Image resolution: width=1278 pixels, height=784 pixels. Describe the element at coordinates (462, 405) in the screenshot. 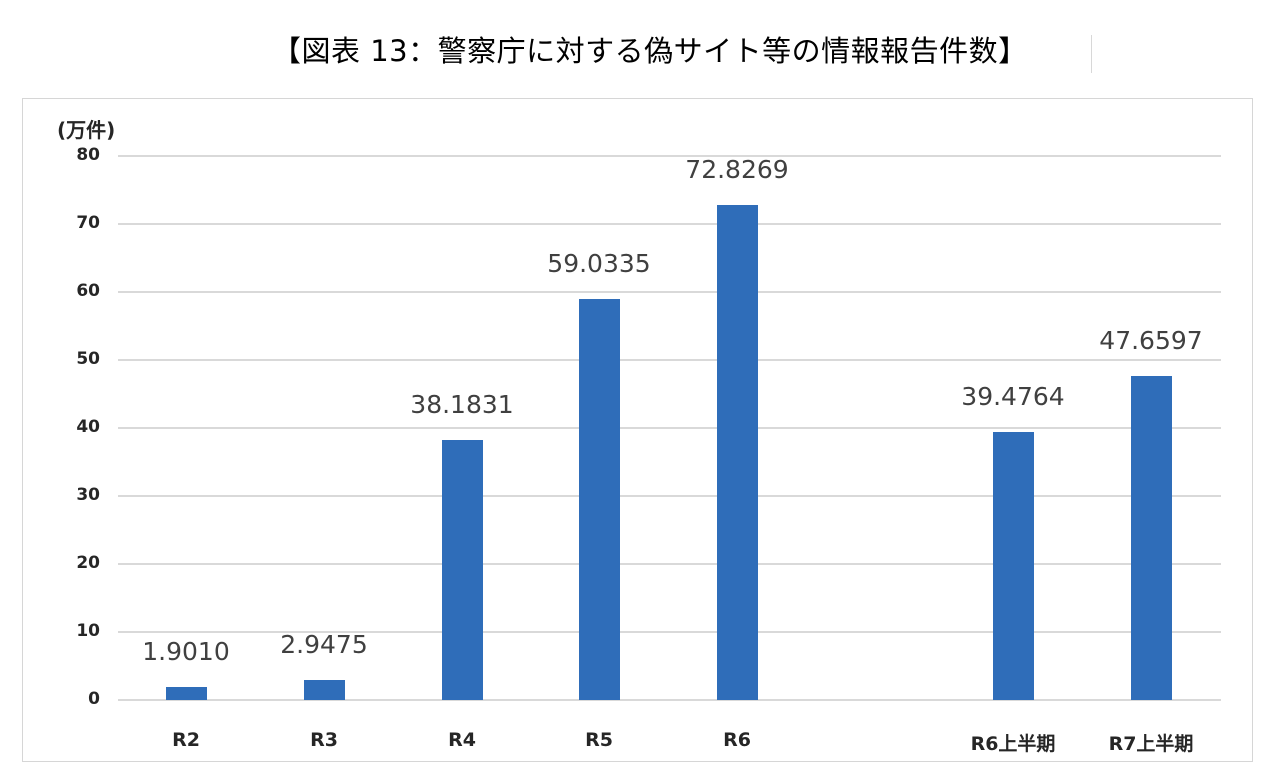

I see `data-label: 38.1831` at that location.